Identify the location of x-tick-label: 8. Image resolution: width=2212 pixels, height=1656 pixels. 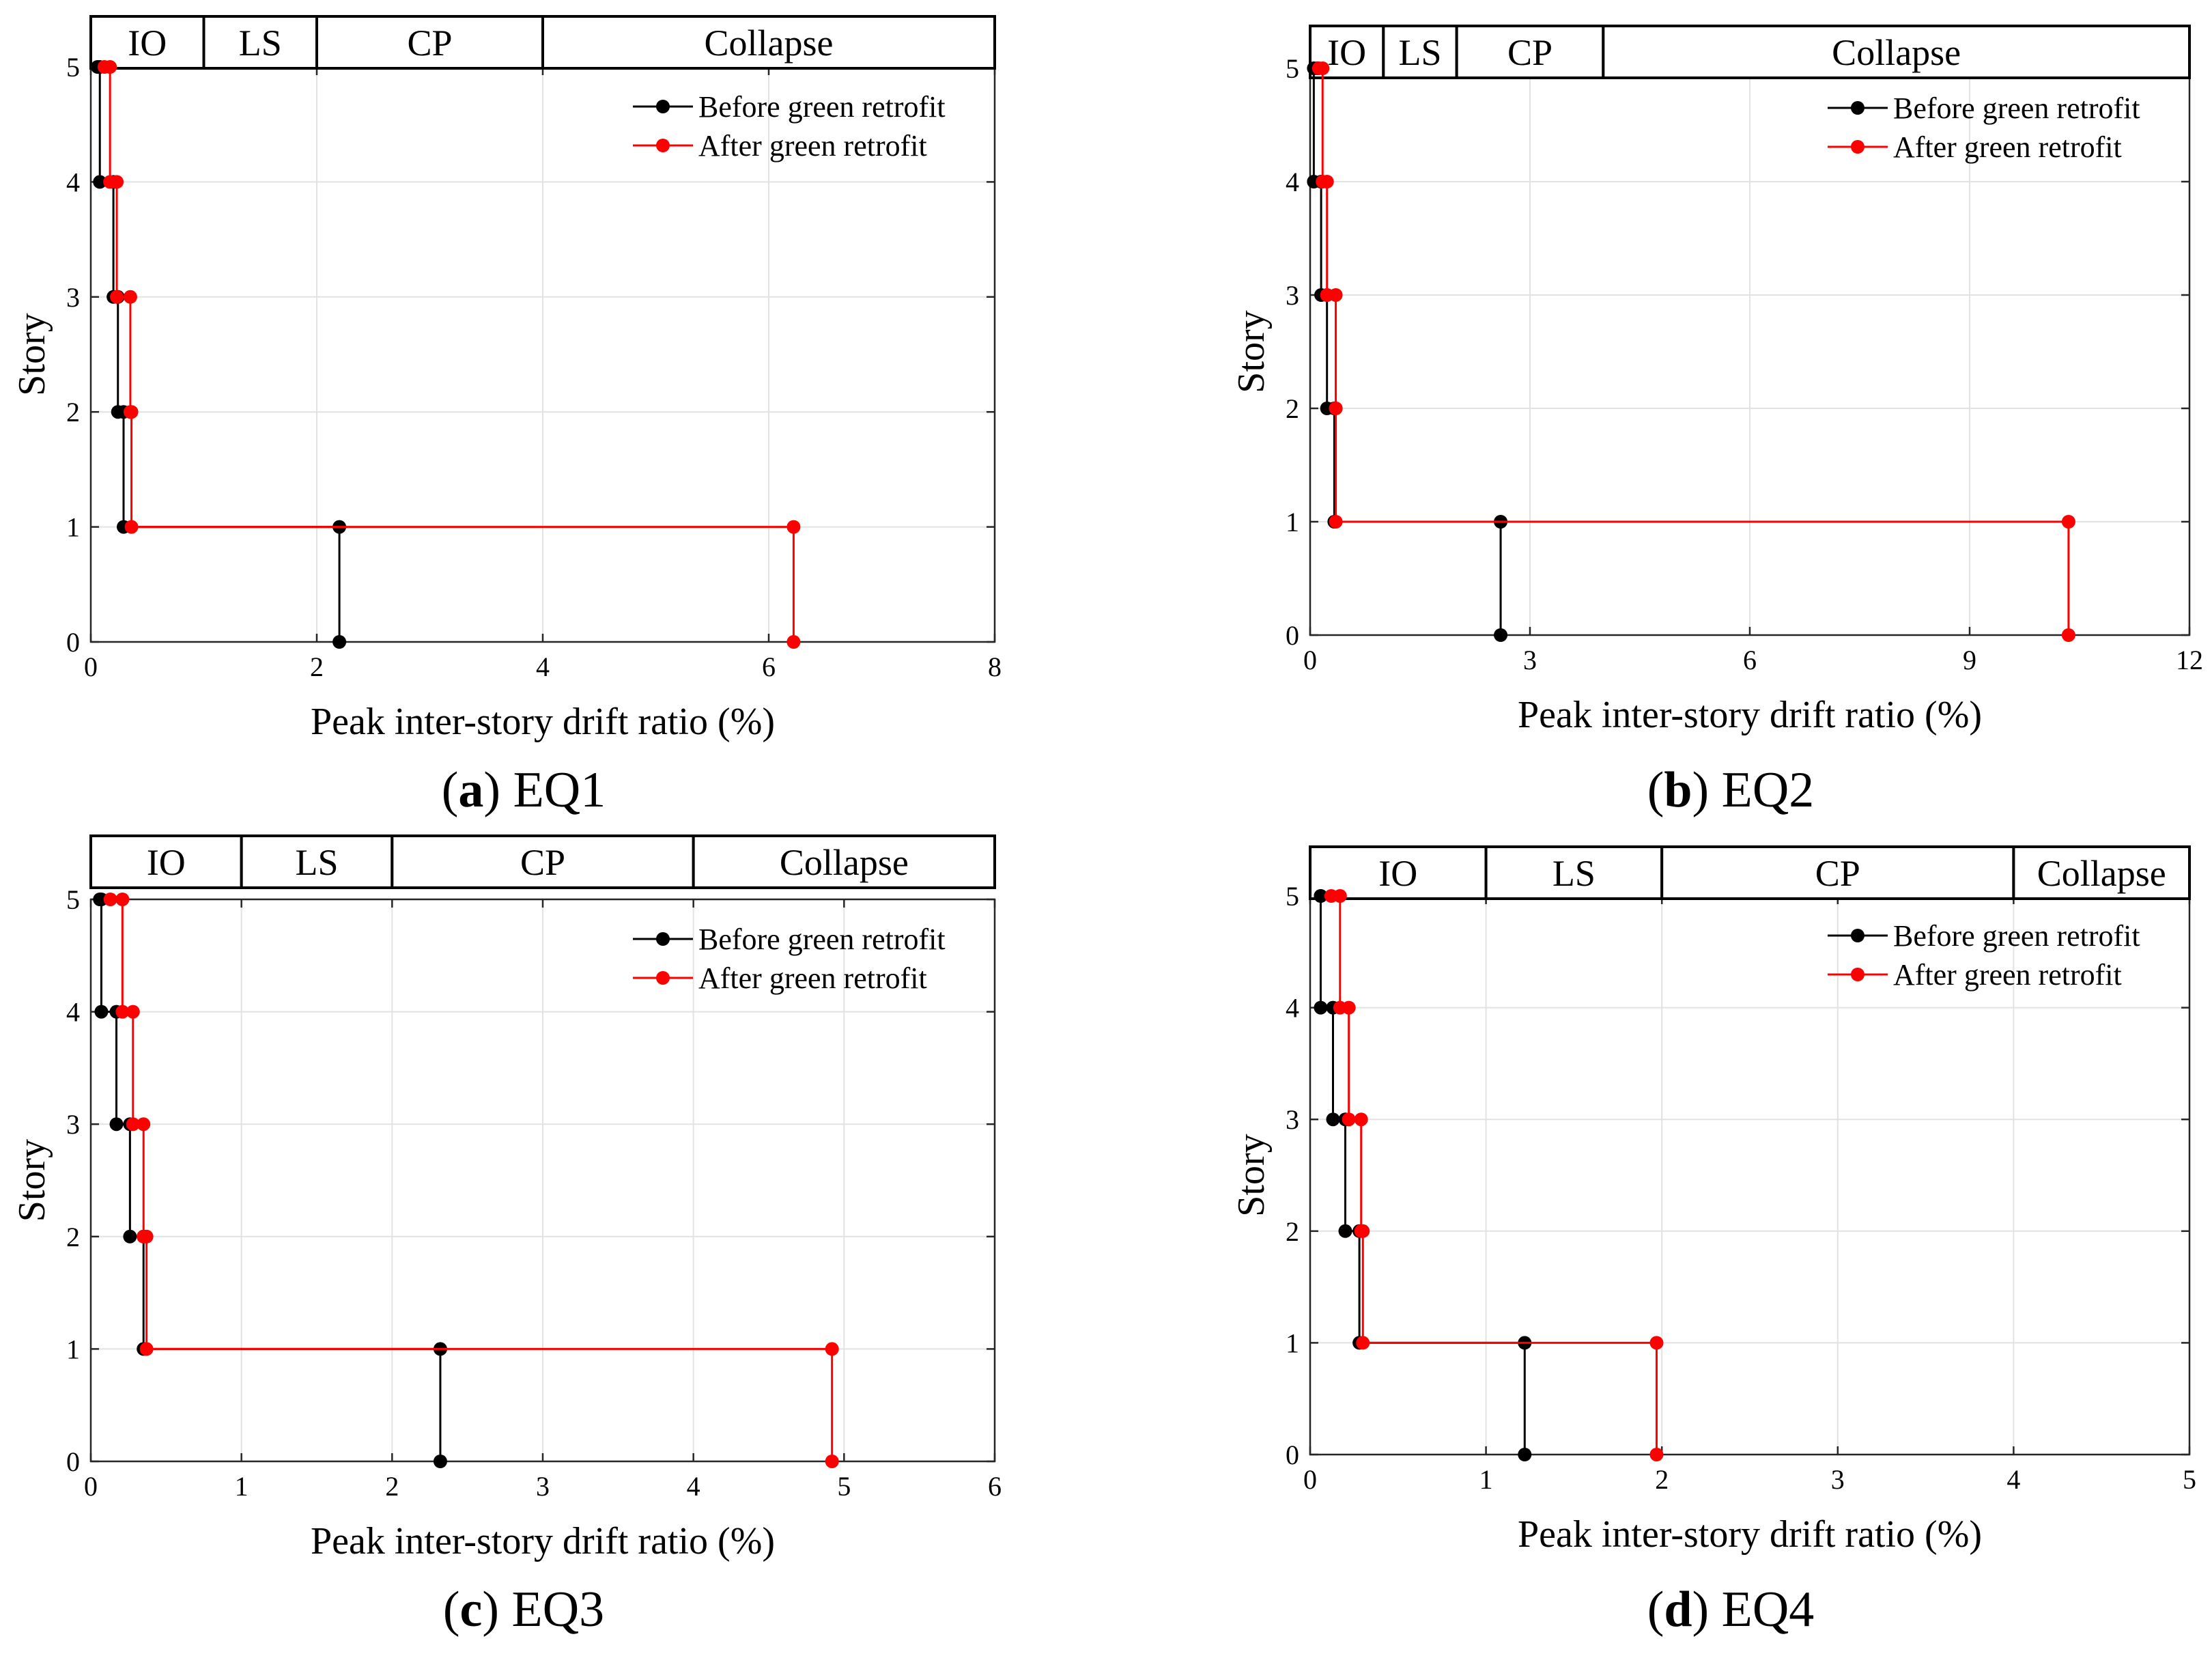
(995, 666).